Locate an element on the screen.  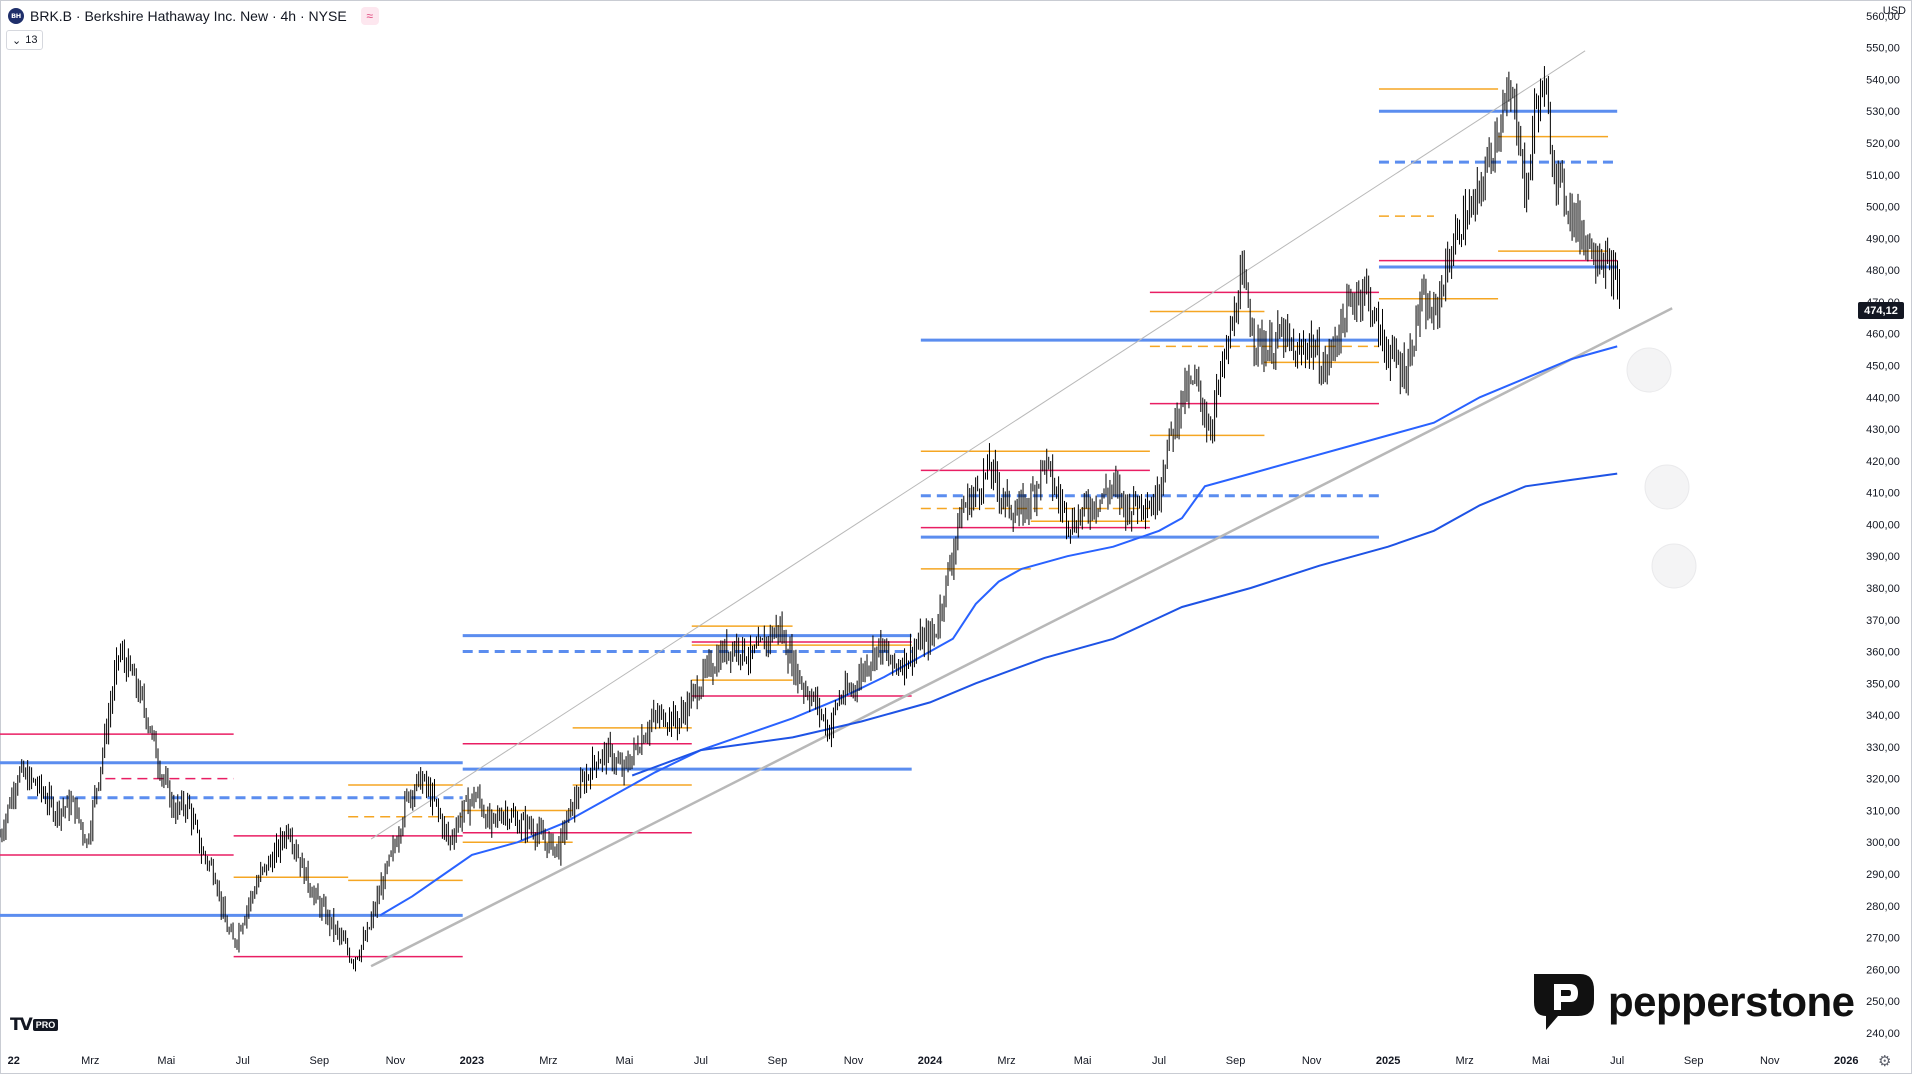
time-tick-label: 2023 is located at coordinates (472, 1061).